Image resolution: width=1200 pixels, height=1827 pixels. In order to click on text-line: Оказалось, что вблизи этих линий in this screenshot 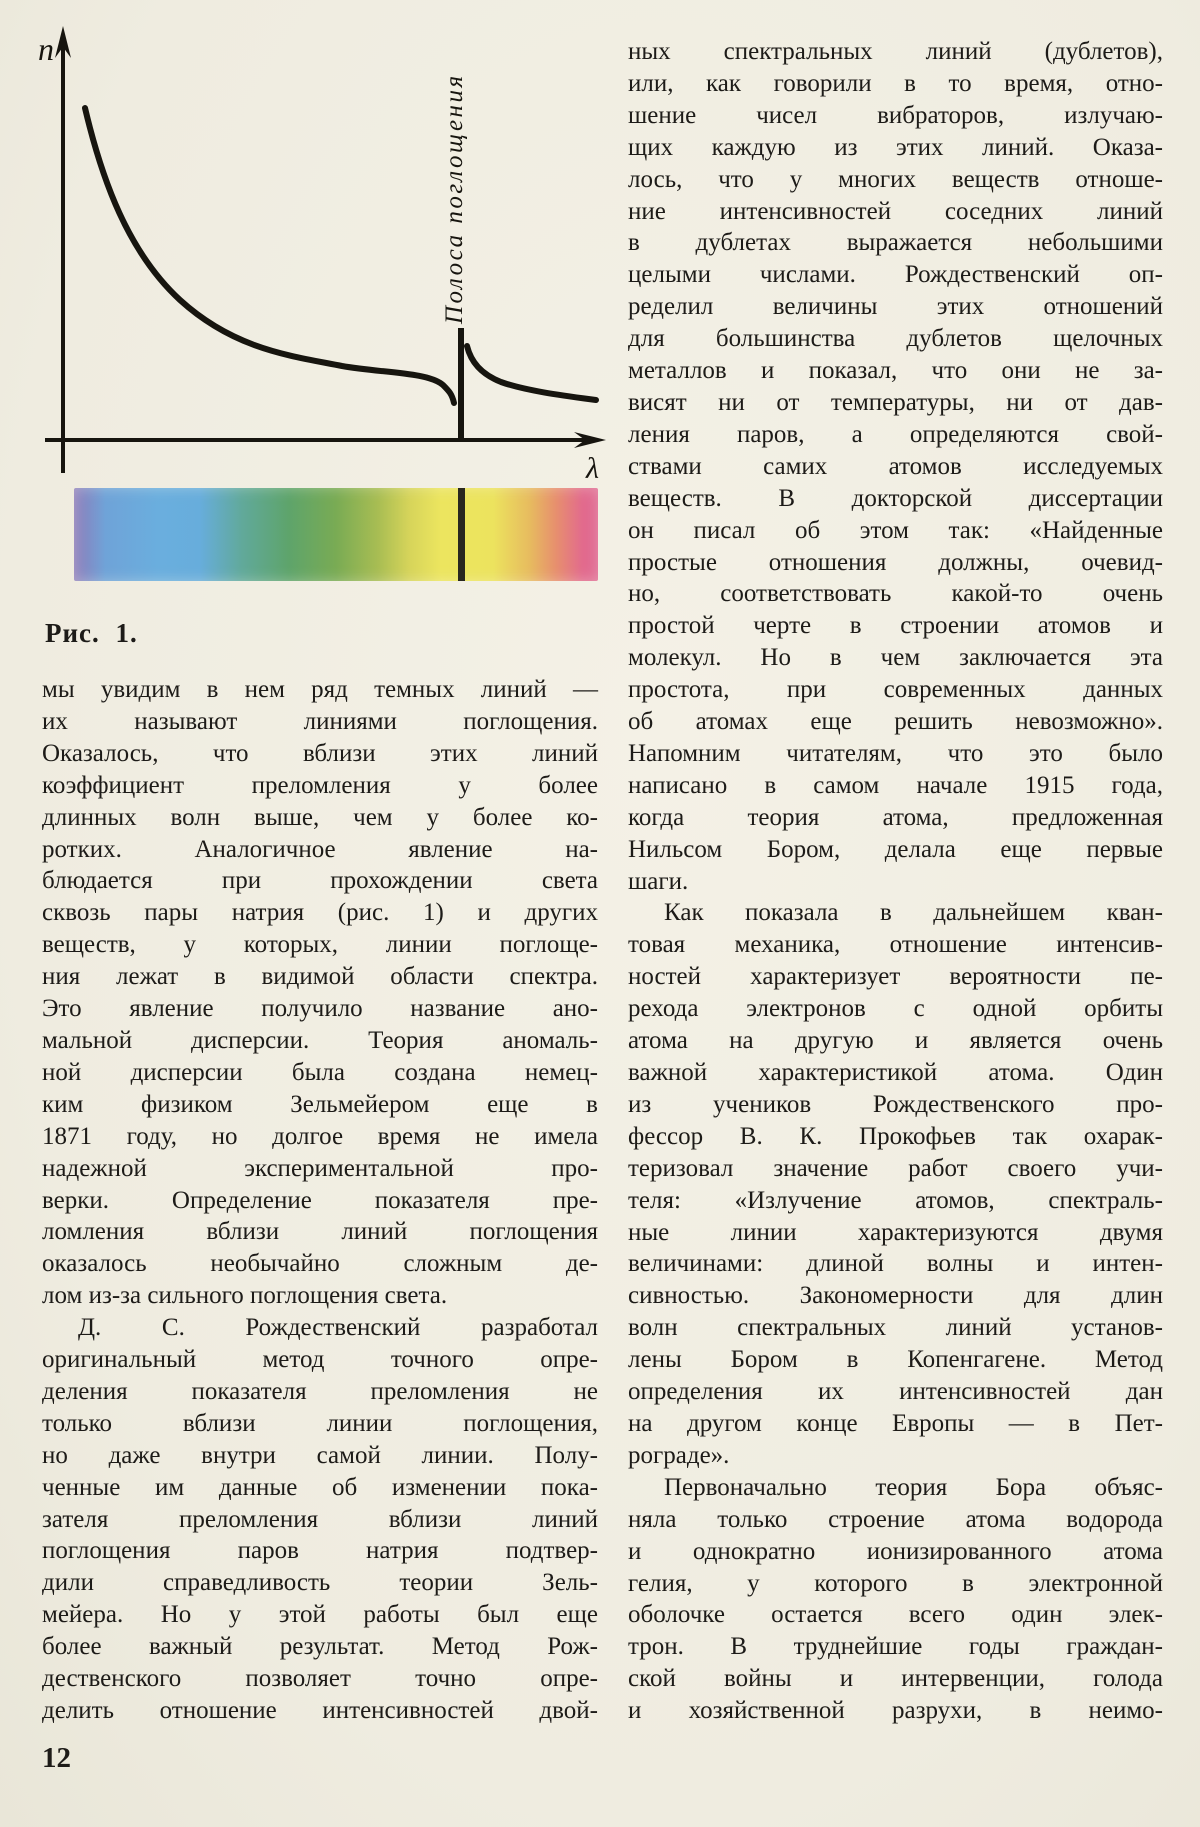, I will do `click(320, 753)`.